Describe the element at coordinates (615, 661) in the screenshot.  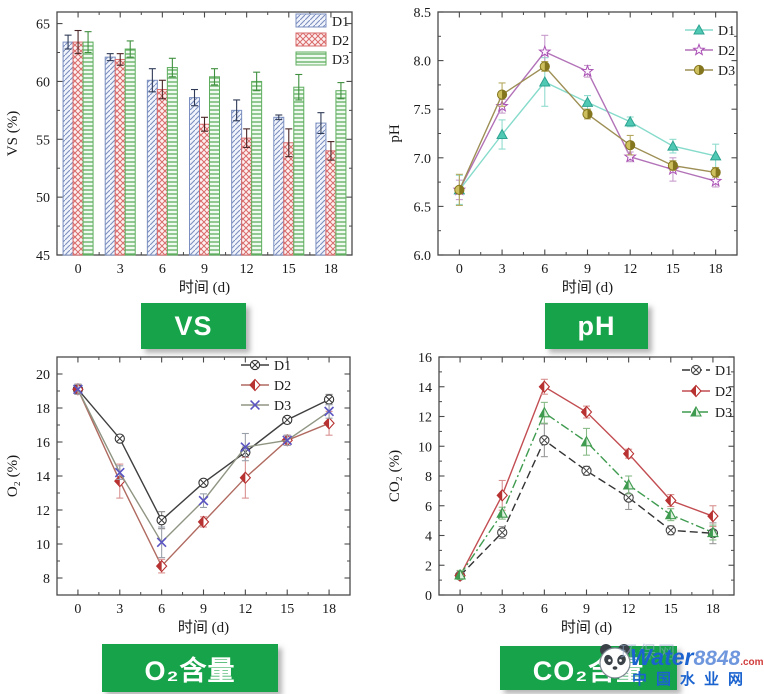
I see `panda-logo-icon` at that location.